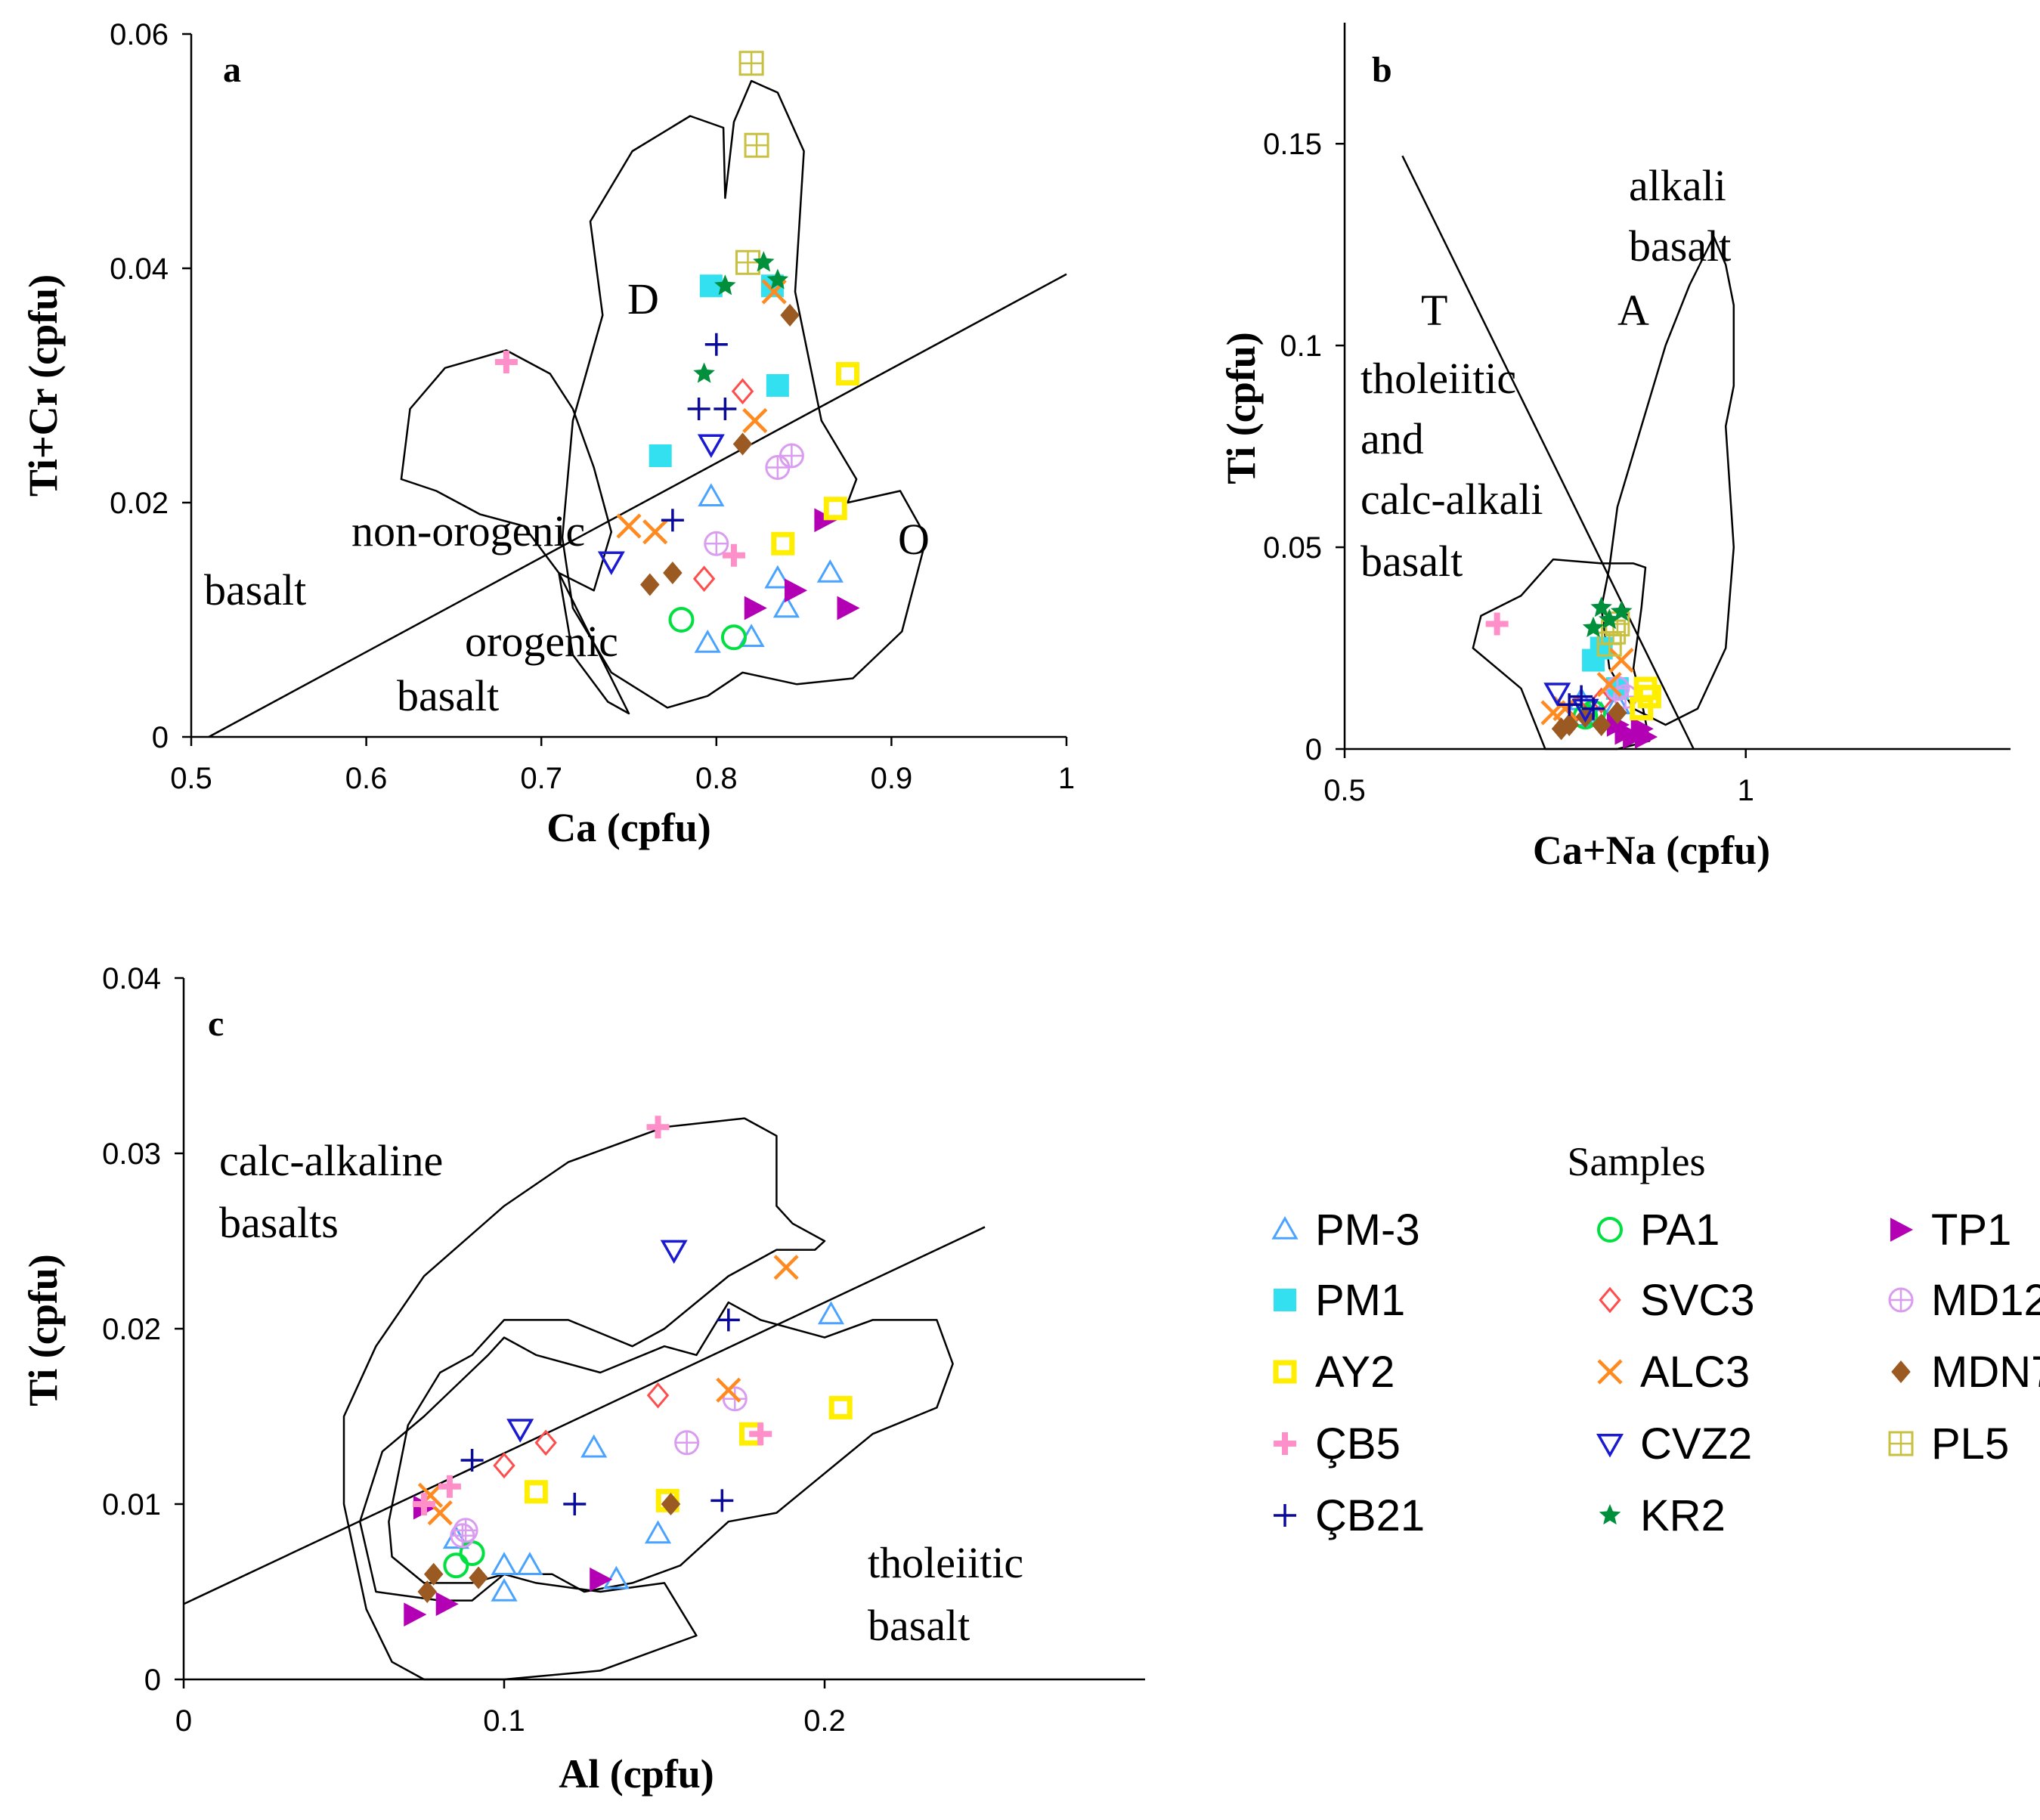  I want to click on region-label-non-orogenic: non-orogenic, so click(468, 531).